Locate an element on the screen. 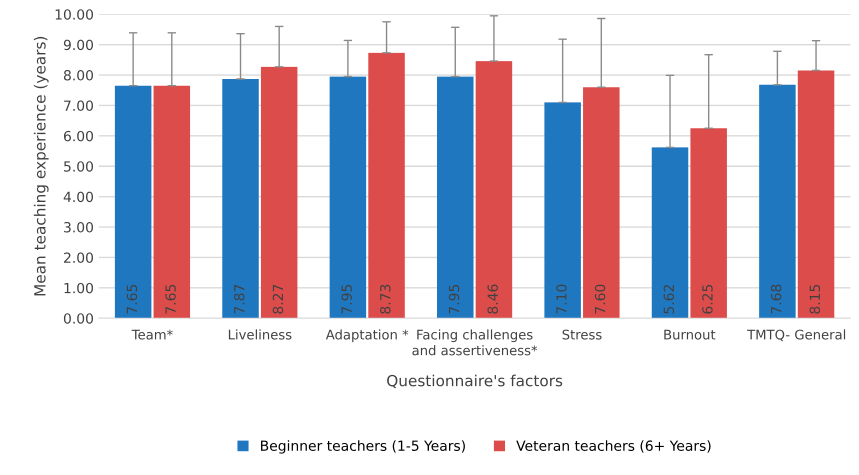  y-axis-title: Mean teaching experience (years) is located at coordinates (41, 166).